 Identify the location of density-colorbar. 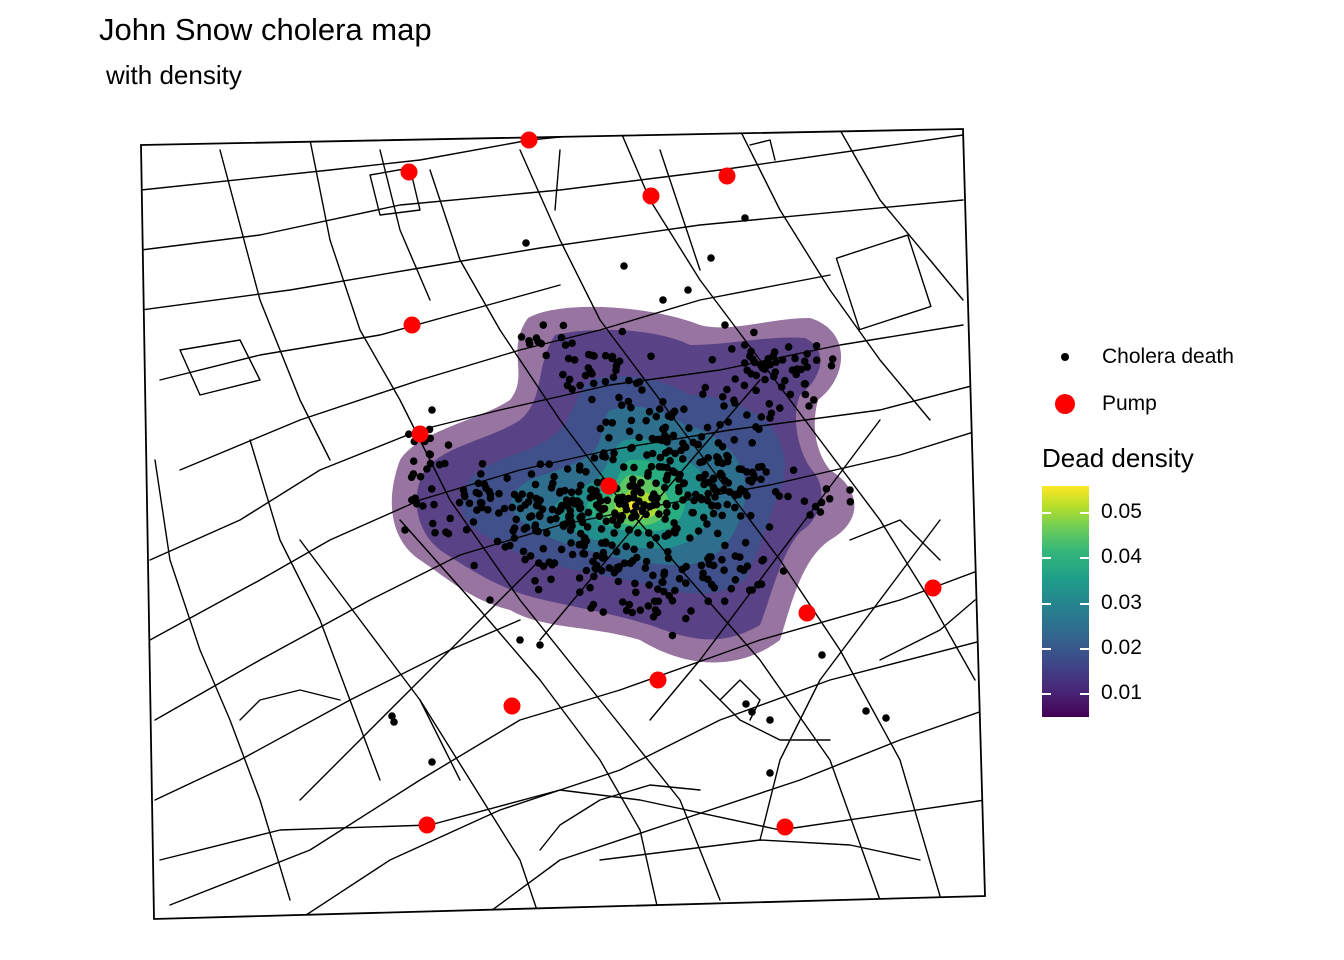
(1065, 601).